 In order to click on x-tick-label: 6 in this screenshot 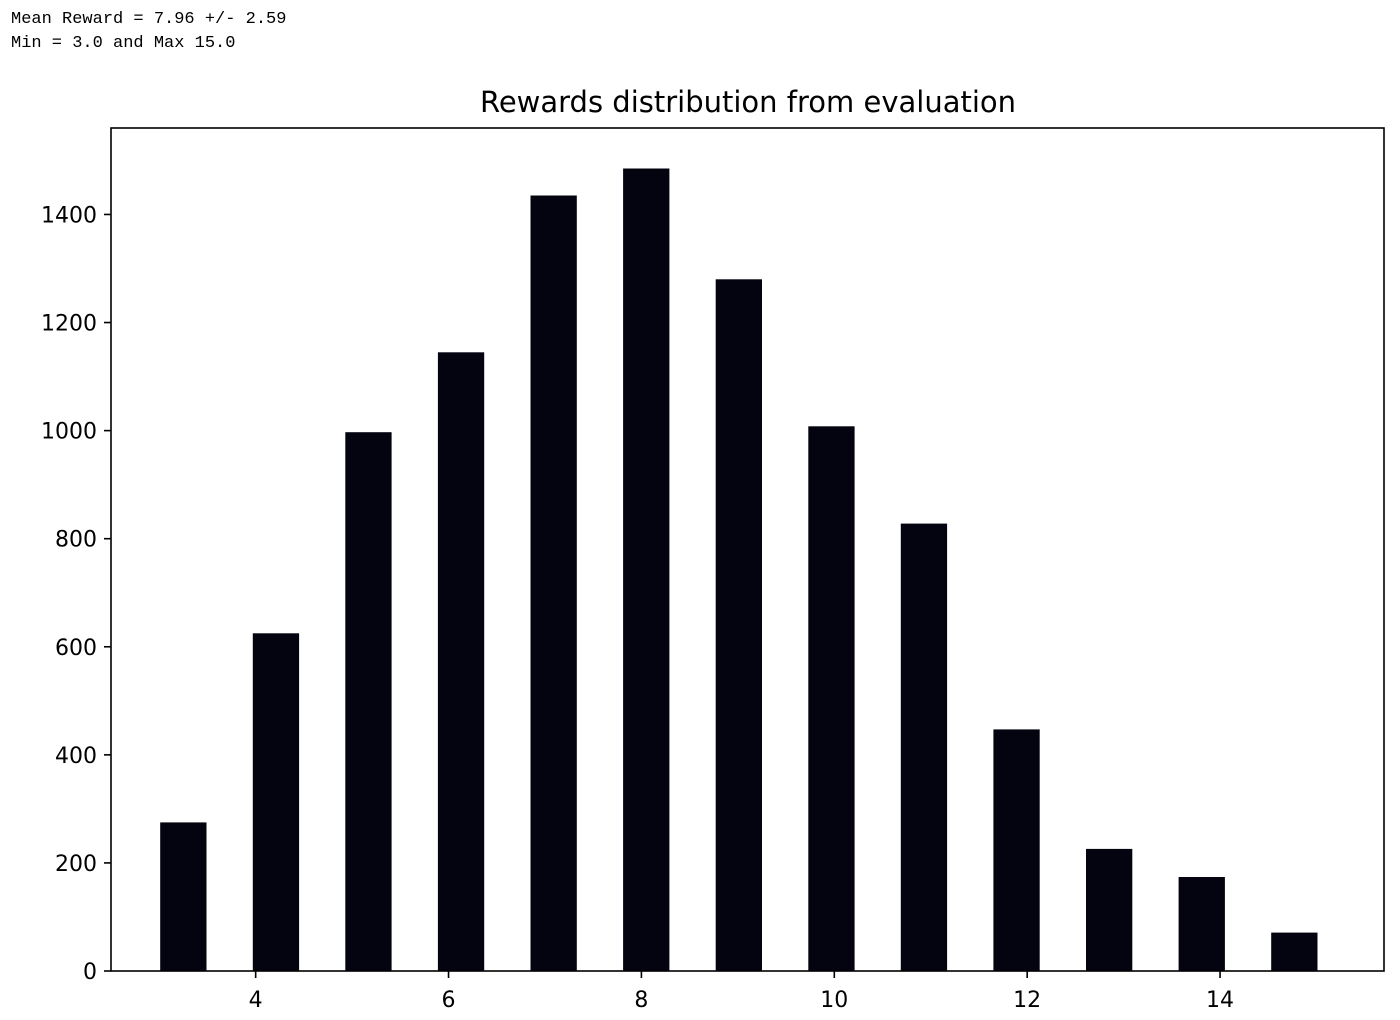, I will do `click(449, 1000)`.